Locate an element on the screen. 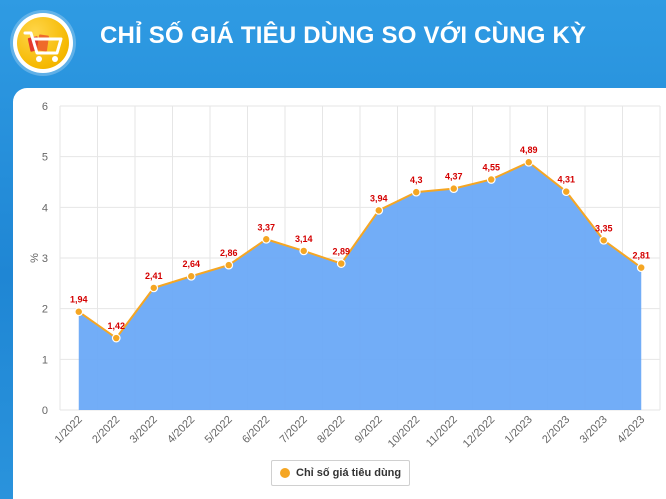 The width and height of the screenshot is (666, 499). legend-item: Chỉ số giá tiêu dùng is located at coordinates (341, 473).